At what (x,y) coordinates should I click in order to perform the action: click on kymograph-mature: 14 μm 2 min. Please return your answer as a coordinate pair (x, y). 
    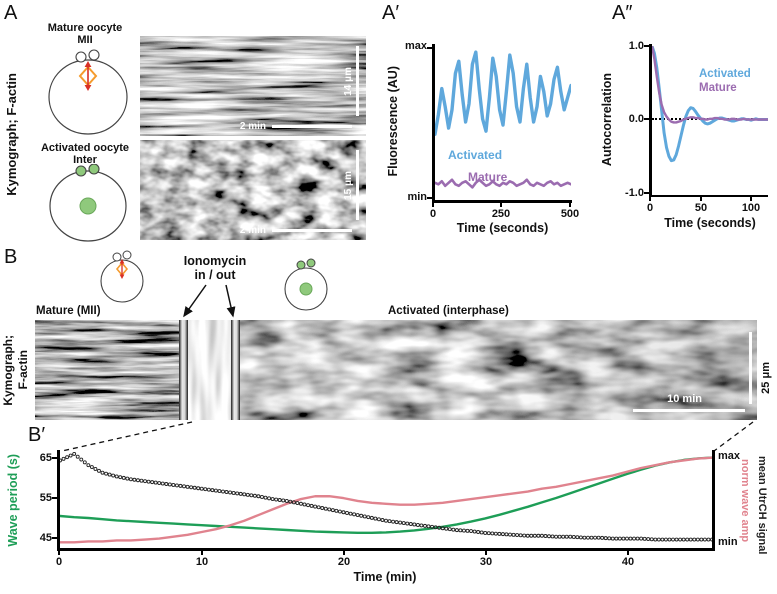
    Looking at the image, I should click on (253, 86).